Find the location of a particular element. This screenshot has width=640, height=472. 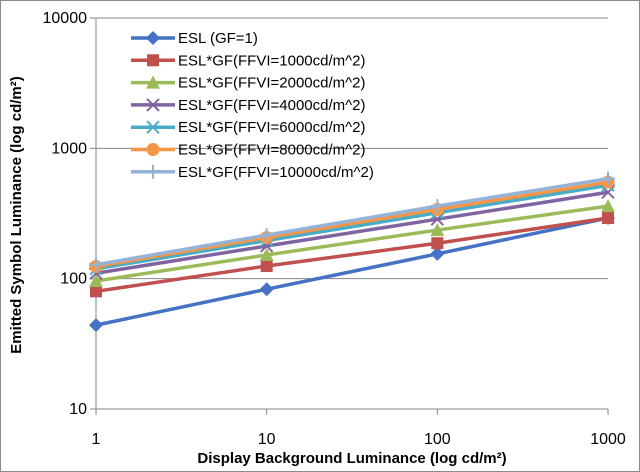

x-tick-label: 10 is located at coordinates (267, 439).